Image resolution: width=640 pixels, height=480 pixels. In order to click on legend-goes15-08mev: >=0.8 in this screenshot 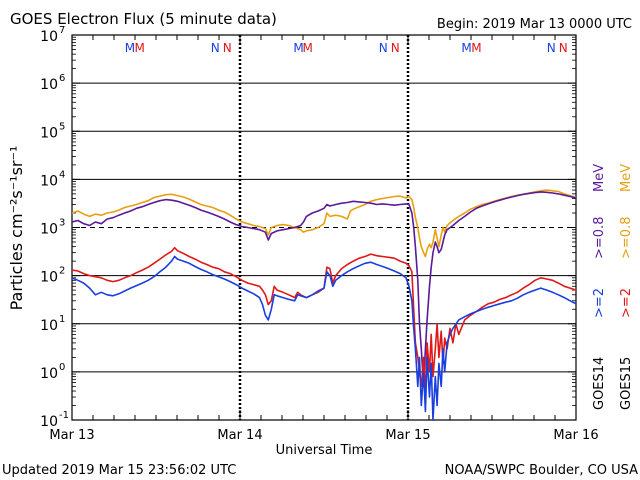, I will do `click(626, 238)`.